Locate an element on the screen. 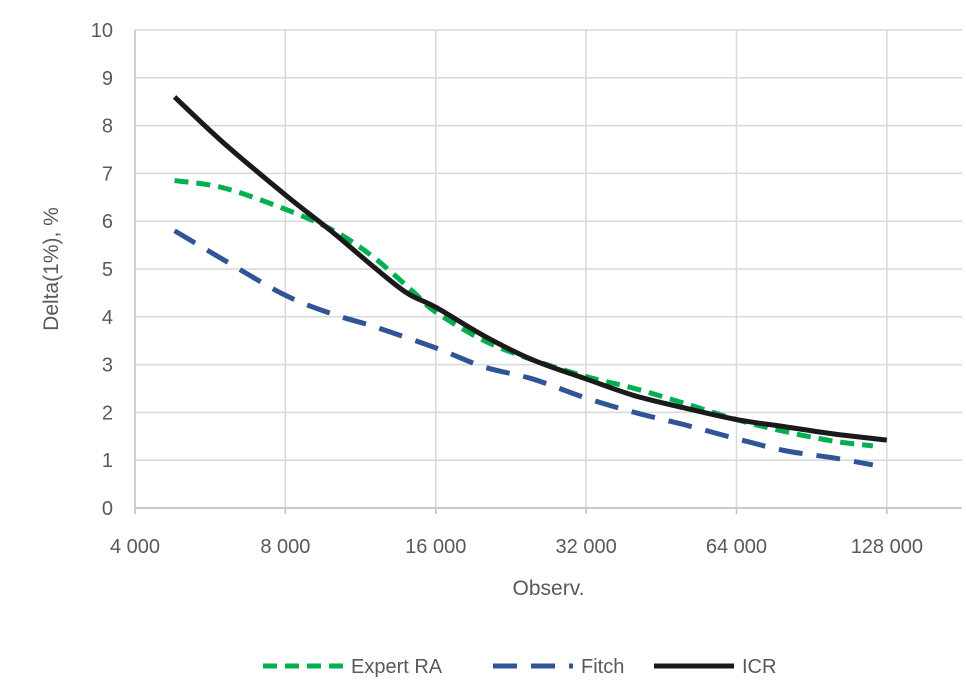 This screenshot has height=690, width=966. x-axis-title: Observ. is located at coordinates (549, 588).